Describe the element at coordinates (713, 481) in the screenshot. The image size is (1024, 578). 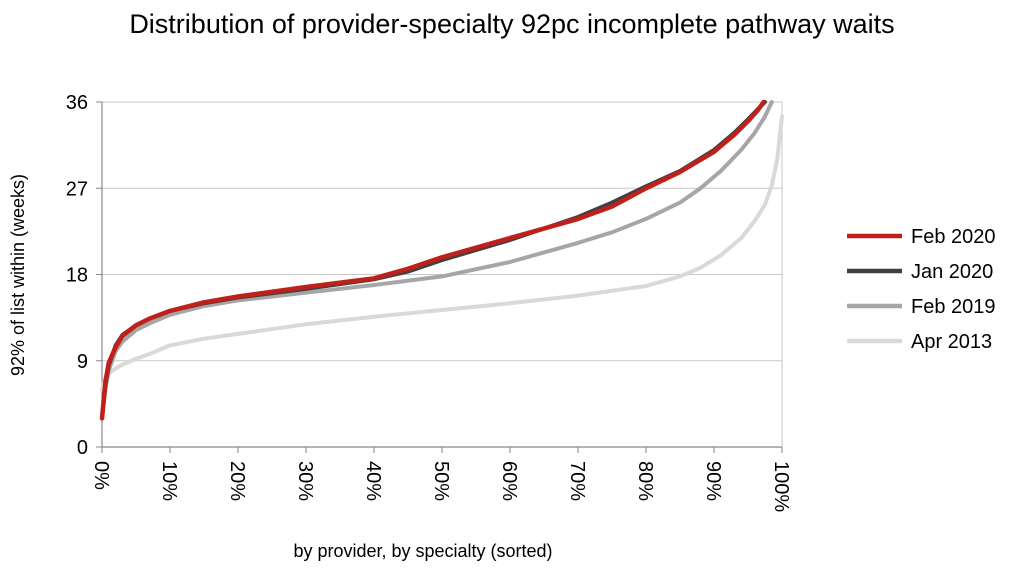
I see `x-tick-label: 90%` at that location.